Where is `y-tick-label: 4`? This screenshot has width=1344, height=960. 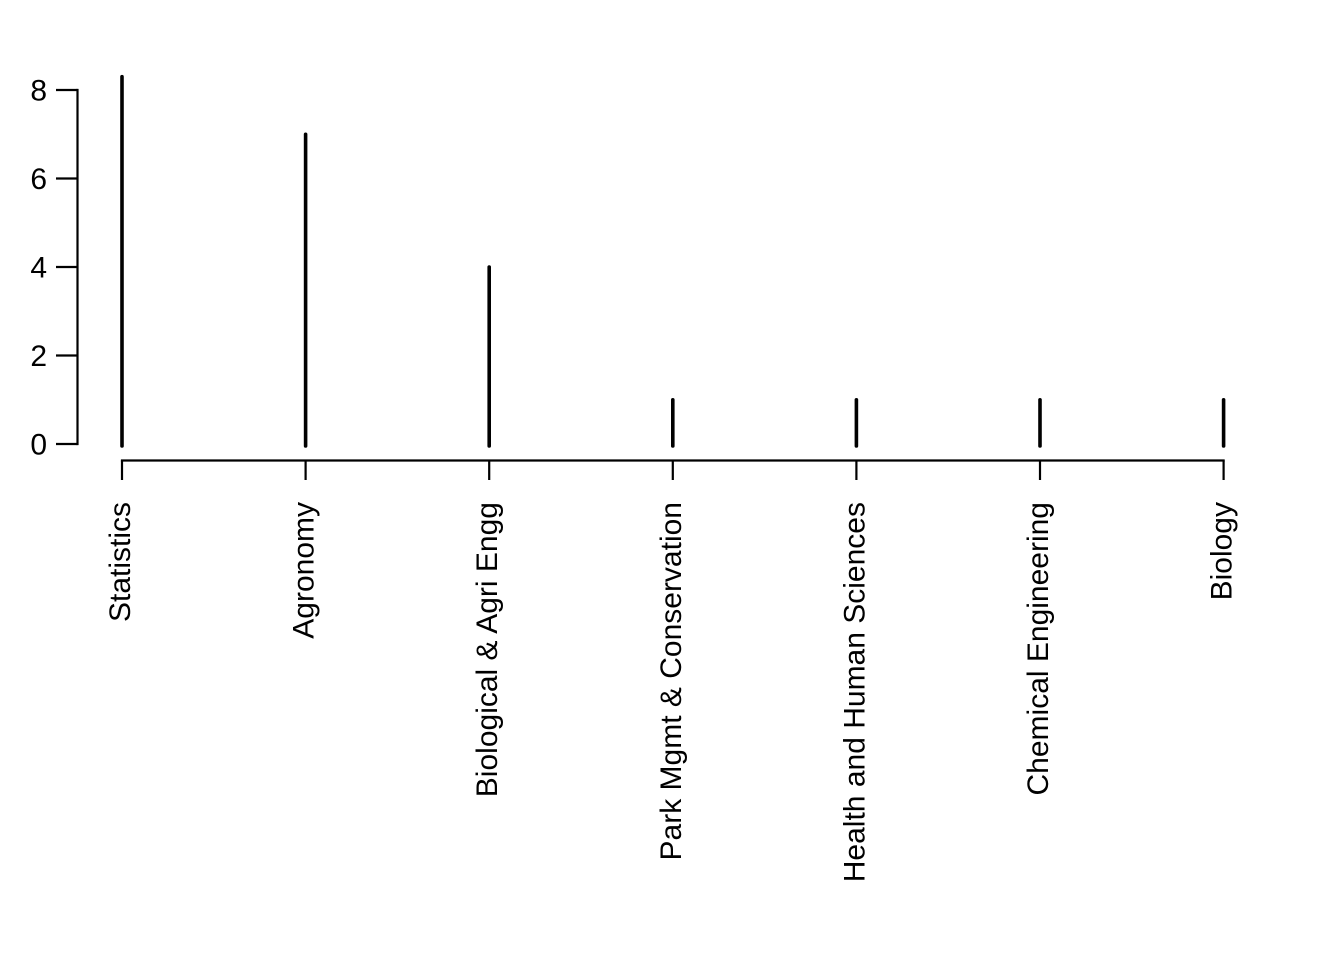 y-tick-label: 4 is located at coordinates (38, 268).